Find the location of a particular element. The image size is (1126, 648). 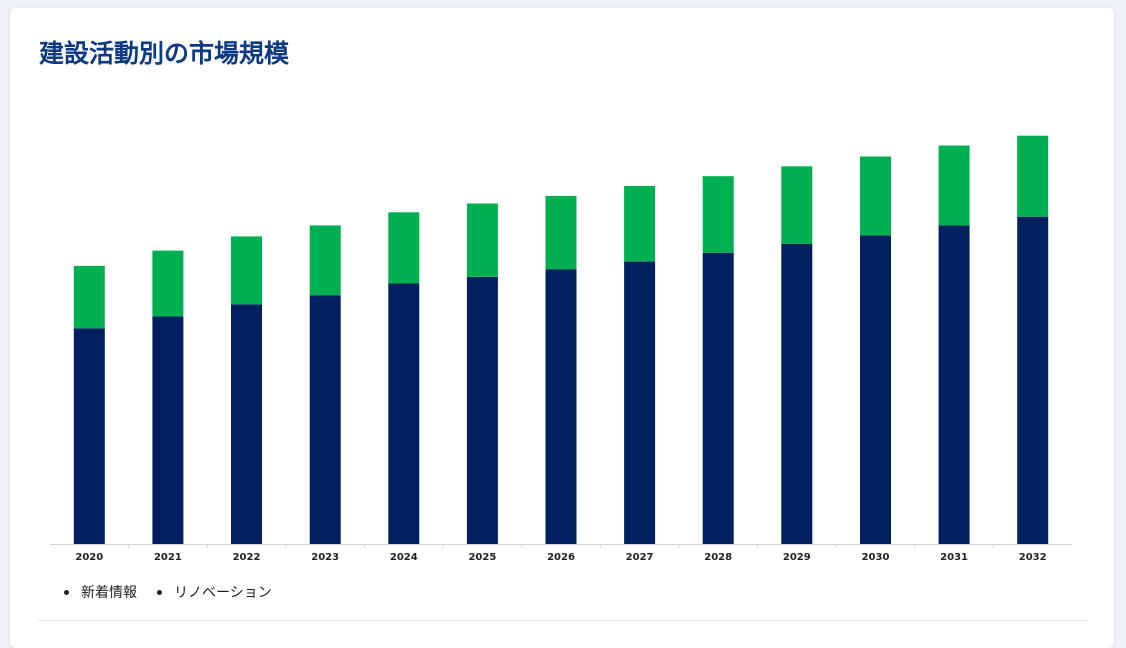

x-tick-label: 2025 is located at coordinates (482, 557).